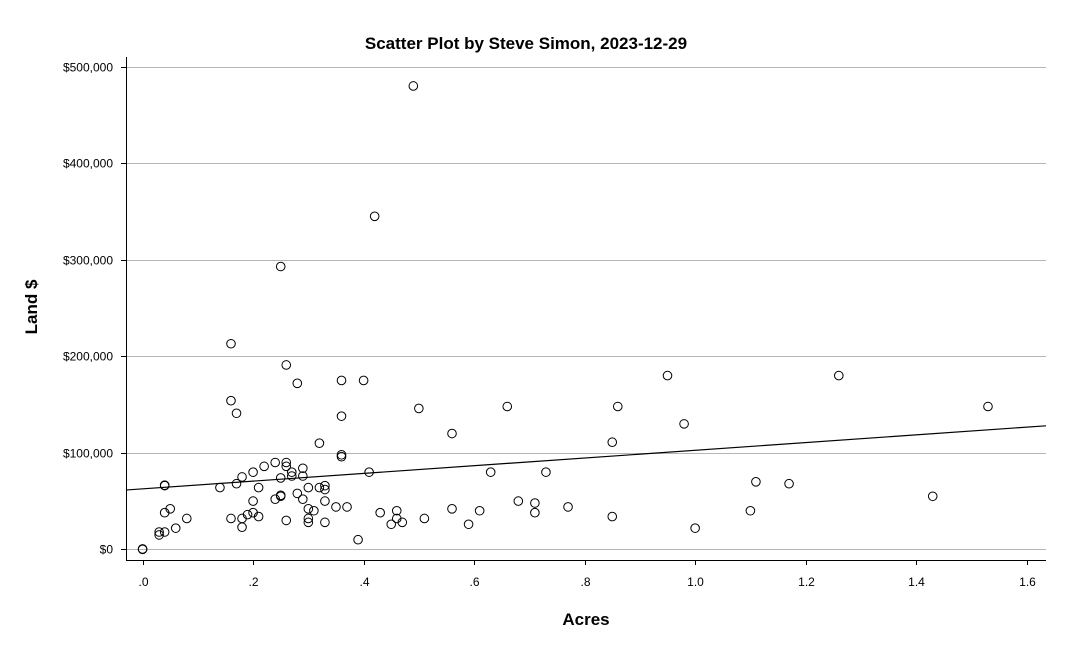  Describe the element at coordinates (585, 582) in the screenshot. I see `x-tick-label: .8` at that location.